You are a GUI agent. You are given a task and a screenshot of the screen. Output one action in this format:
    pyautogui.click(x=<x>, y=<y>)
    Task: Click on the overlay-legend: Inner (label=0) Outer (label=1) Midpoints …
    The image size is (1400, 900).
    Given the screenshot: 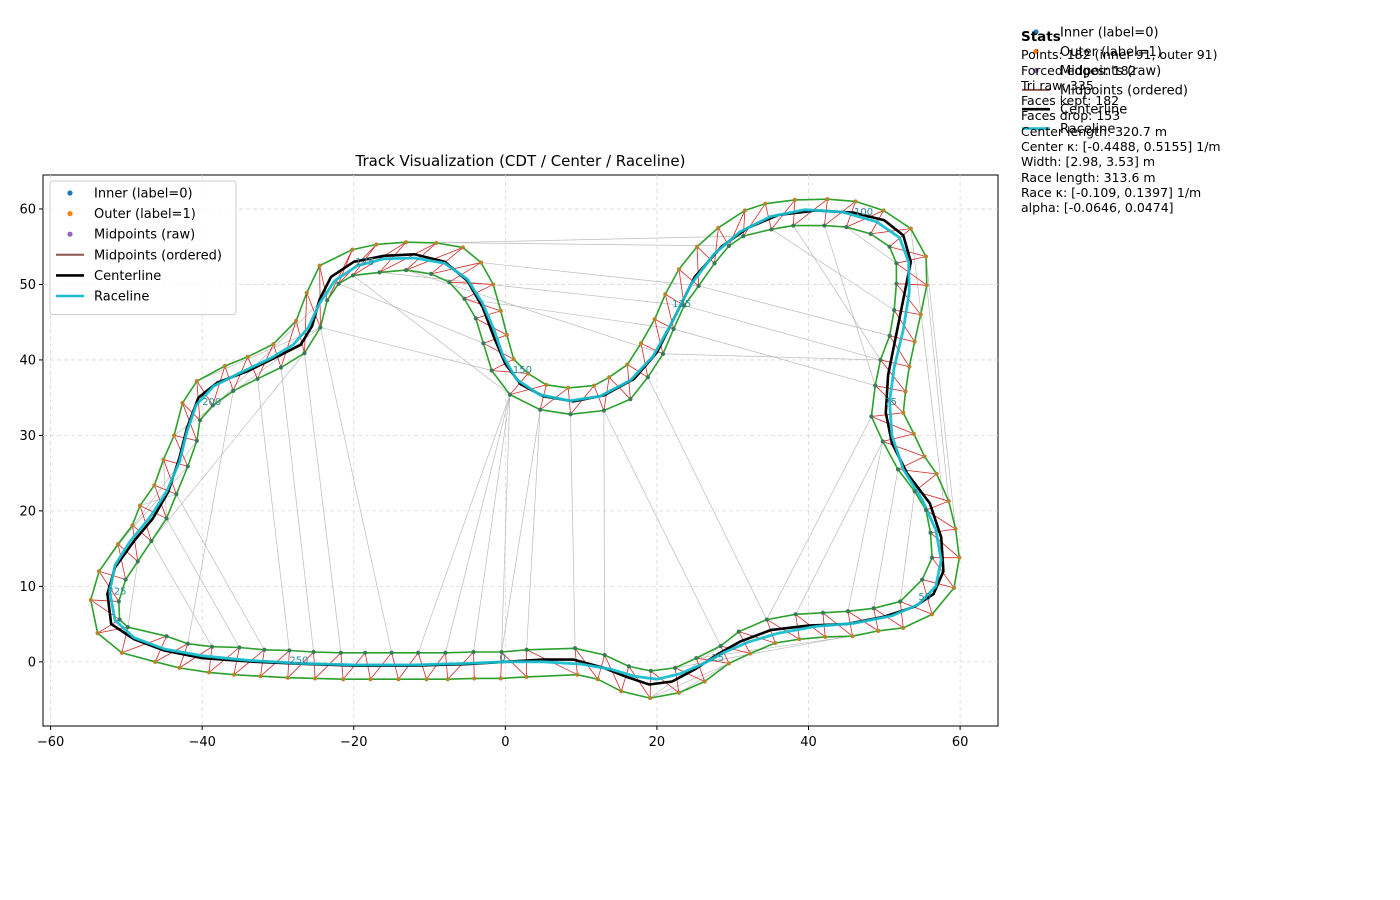 What is the action you would take?
    pyautogui.click(x=1105, y=81)
    